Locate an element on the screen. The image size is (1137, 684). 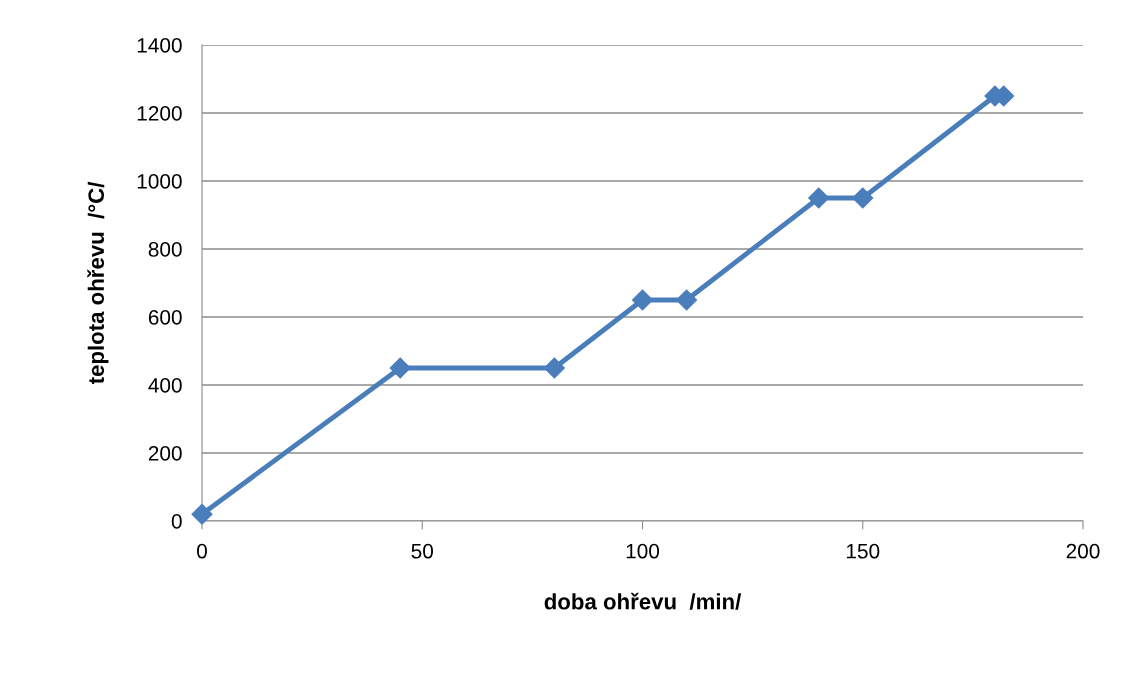
y-tick-label: 0 is located at coordinates (176, 521).